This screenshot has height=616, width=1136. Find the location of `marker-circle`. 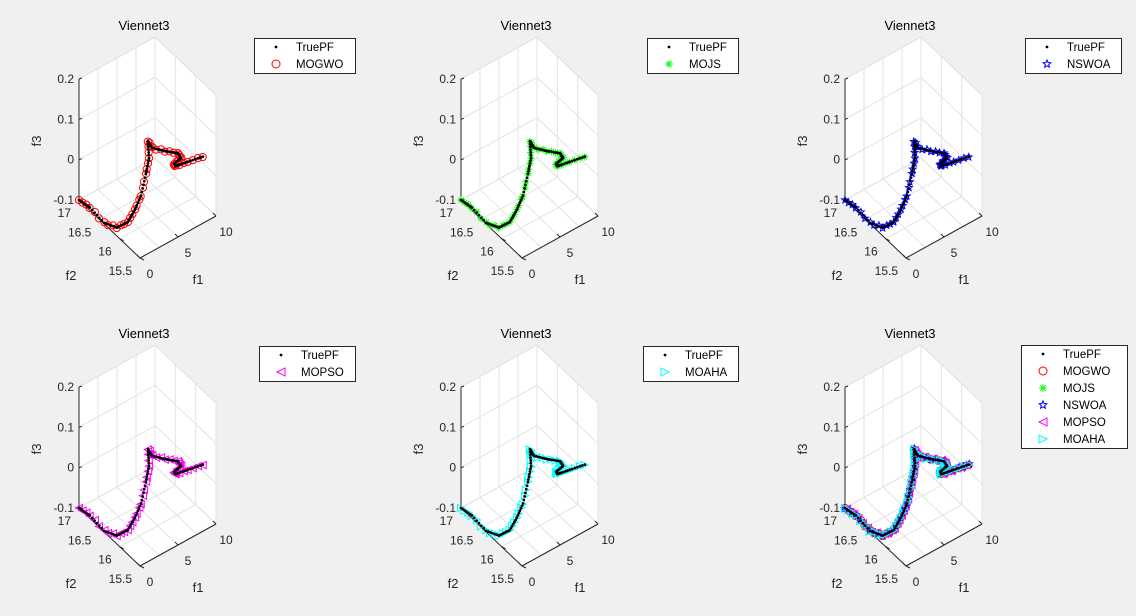

marker-circle is located at coordinates (135, 209).